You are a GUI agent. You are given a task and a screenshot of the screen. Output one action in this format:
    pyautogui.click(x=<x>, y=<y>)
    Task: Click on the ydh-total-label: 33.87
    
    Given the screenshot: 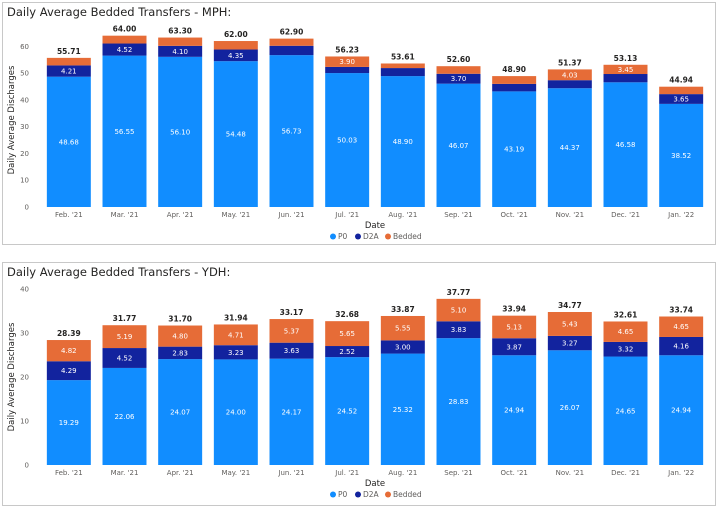 What is the action you would take?
    pyautogui.click(x=403, y=309)
    